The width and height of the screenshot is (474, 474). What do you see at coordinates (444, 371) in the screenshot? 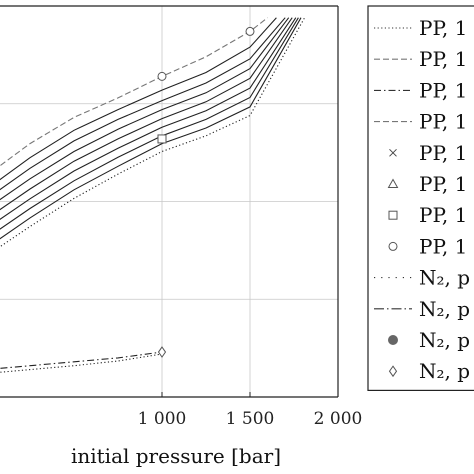
I see `legend-label-12: N₂, p` at bounding box center [444, 371].